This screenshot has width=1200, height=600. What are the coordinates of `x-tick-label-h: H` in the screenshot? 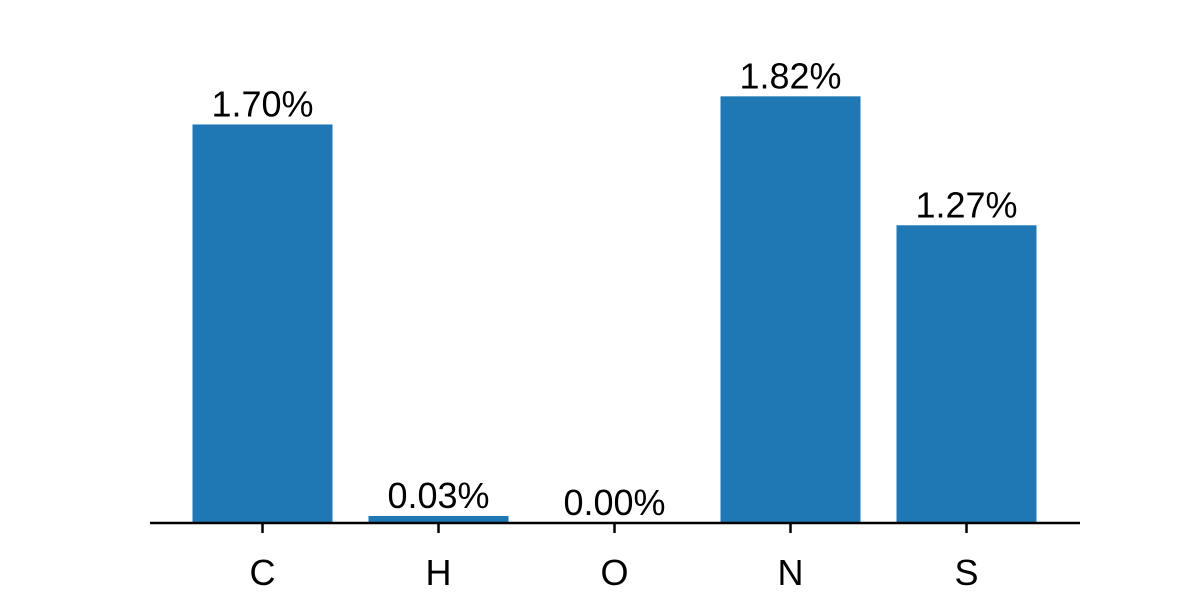 It's located at (439, 572).